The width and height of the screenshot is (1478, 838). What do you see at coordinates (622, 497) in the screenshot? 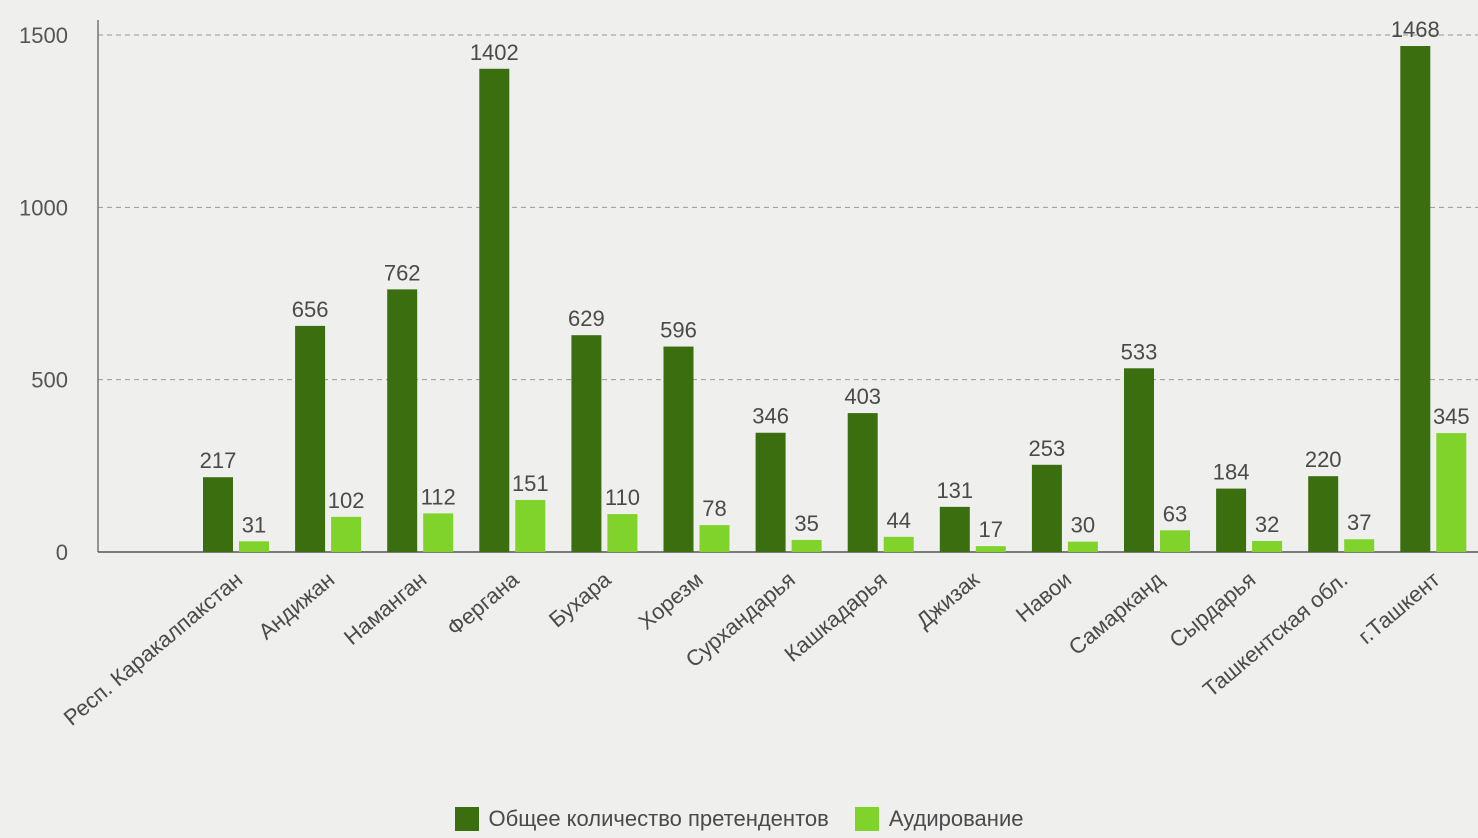
I see `value-label-listening-4: 110` at bounding box center [622, 497].